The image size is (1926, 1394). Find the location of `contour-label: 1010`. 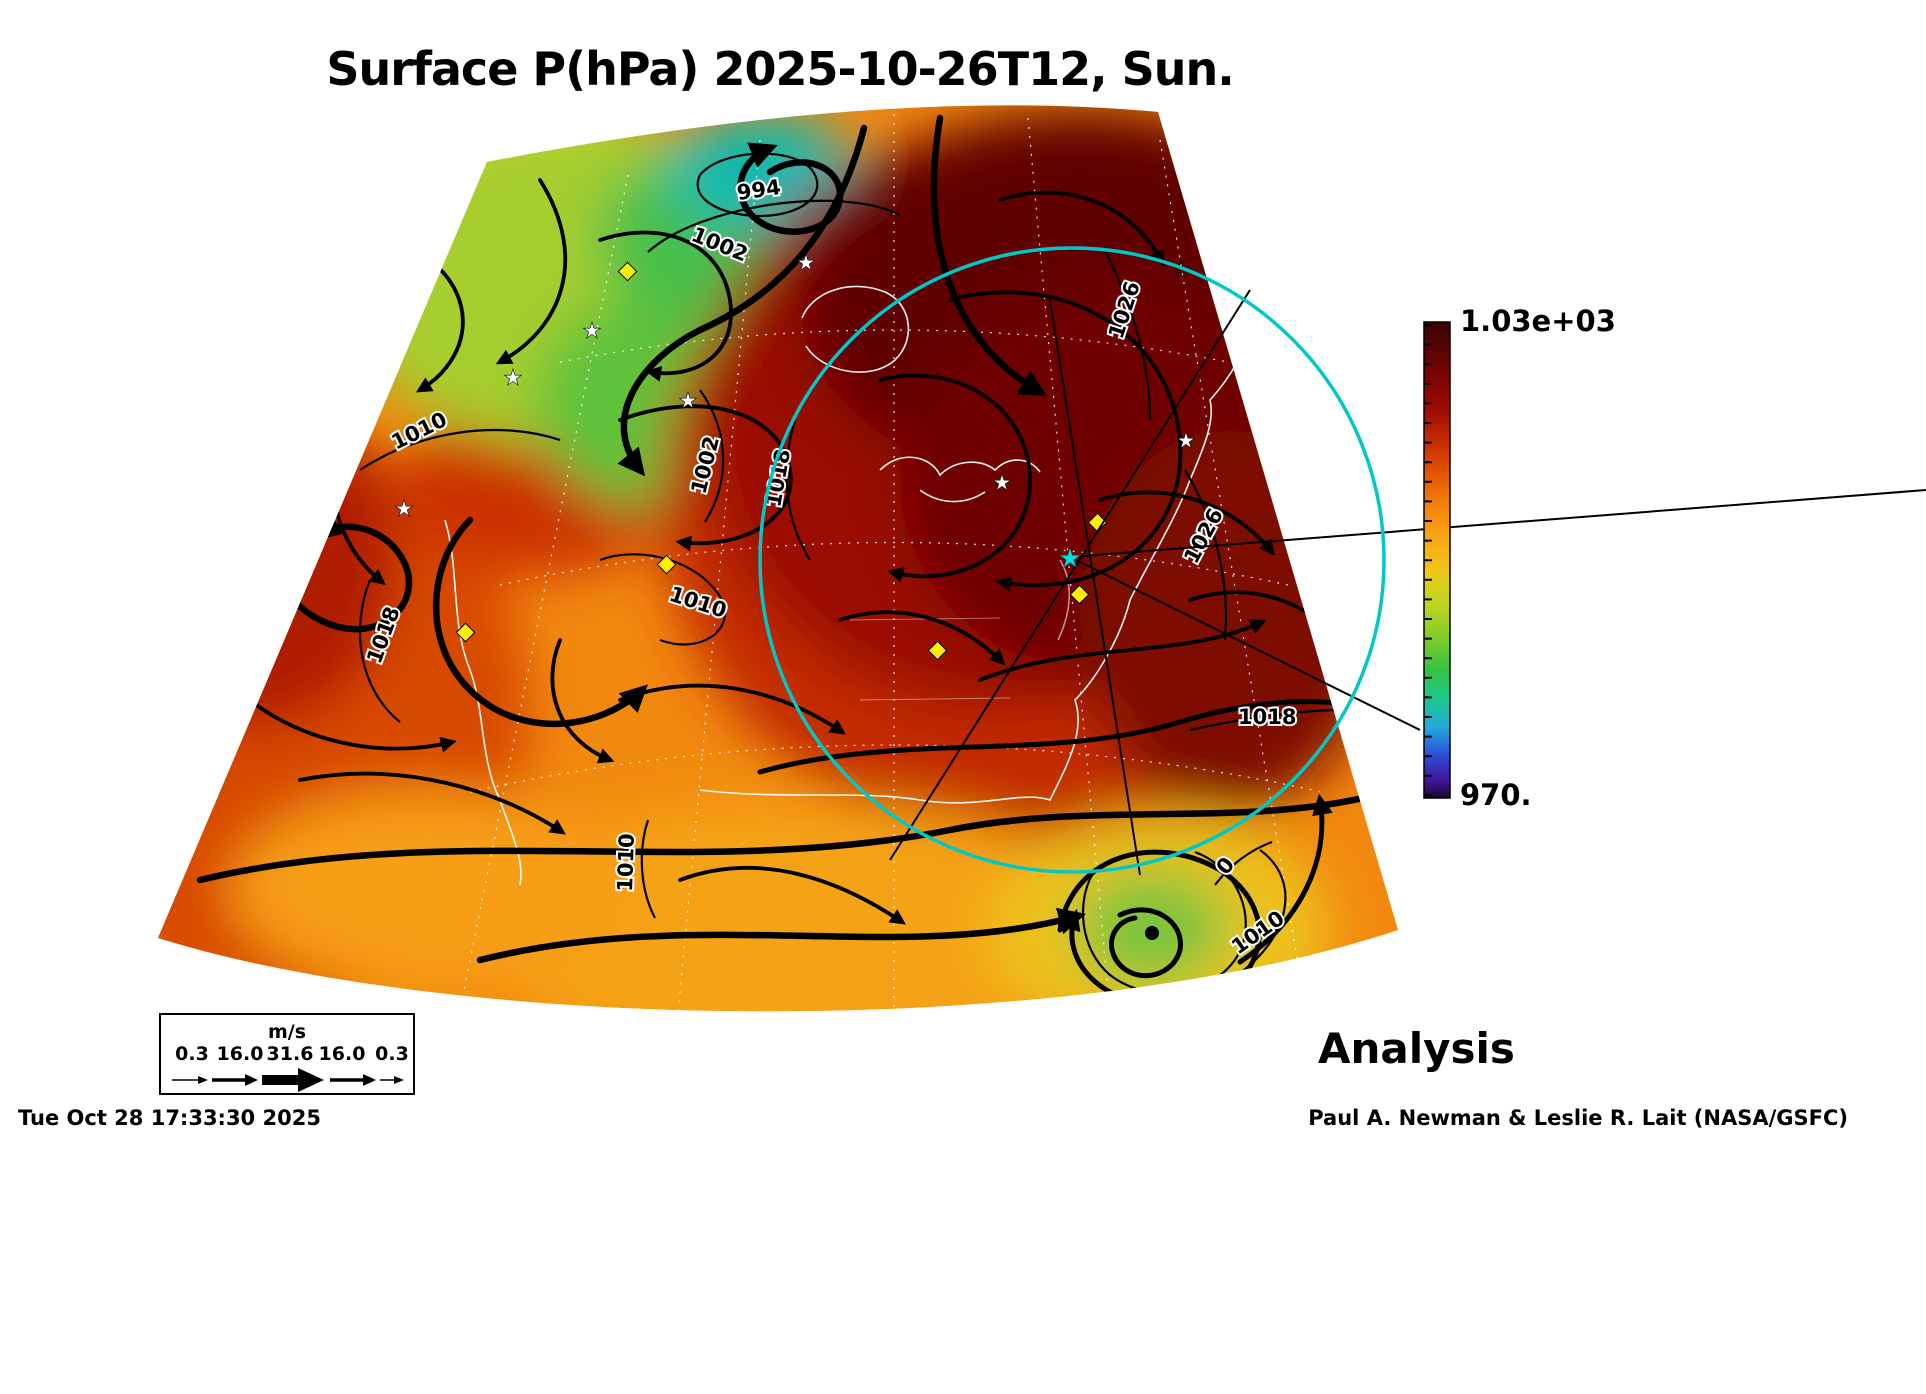

contour-label: 1010 is located at coordinates (626, 862).